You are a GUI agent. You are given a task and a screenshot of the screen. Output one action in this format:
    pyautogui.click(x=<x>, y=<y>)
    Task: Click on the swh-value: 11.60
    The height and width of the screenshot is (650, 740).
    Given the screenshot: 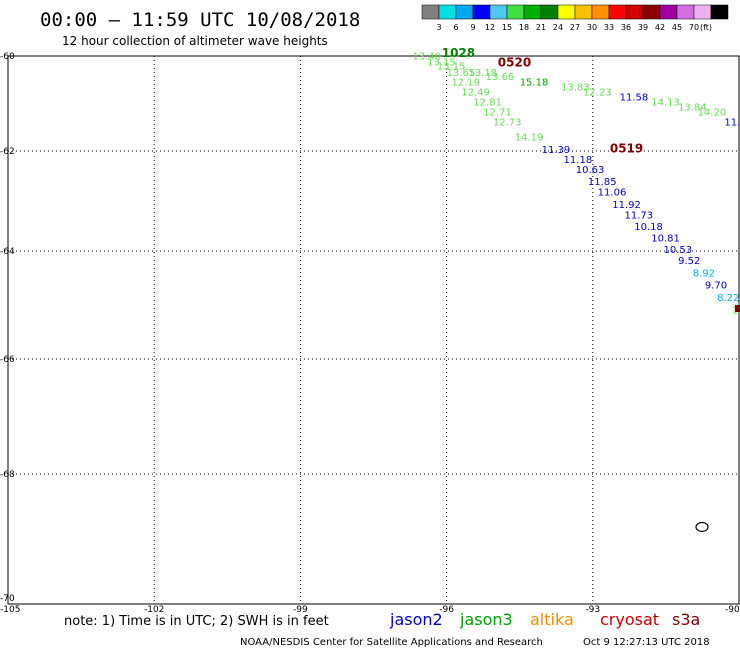 What is the action you would take?
    pyautogui.click(x=732, y=123)
    